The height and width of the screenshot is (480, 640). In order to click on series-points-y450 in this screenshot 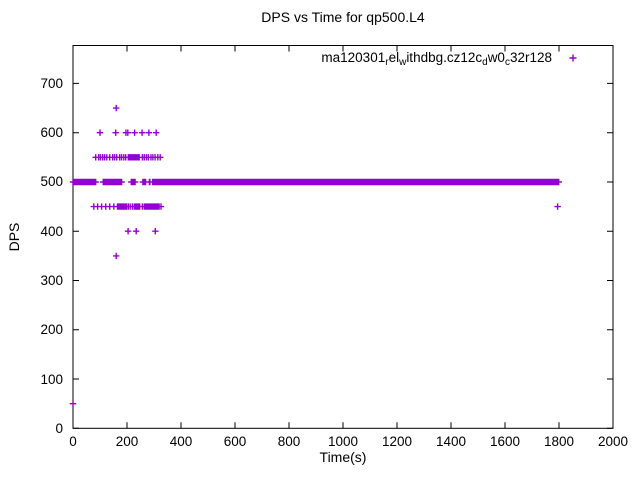, I will do `click(325, 206)`.